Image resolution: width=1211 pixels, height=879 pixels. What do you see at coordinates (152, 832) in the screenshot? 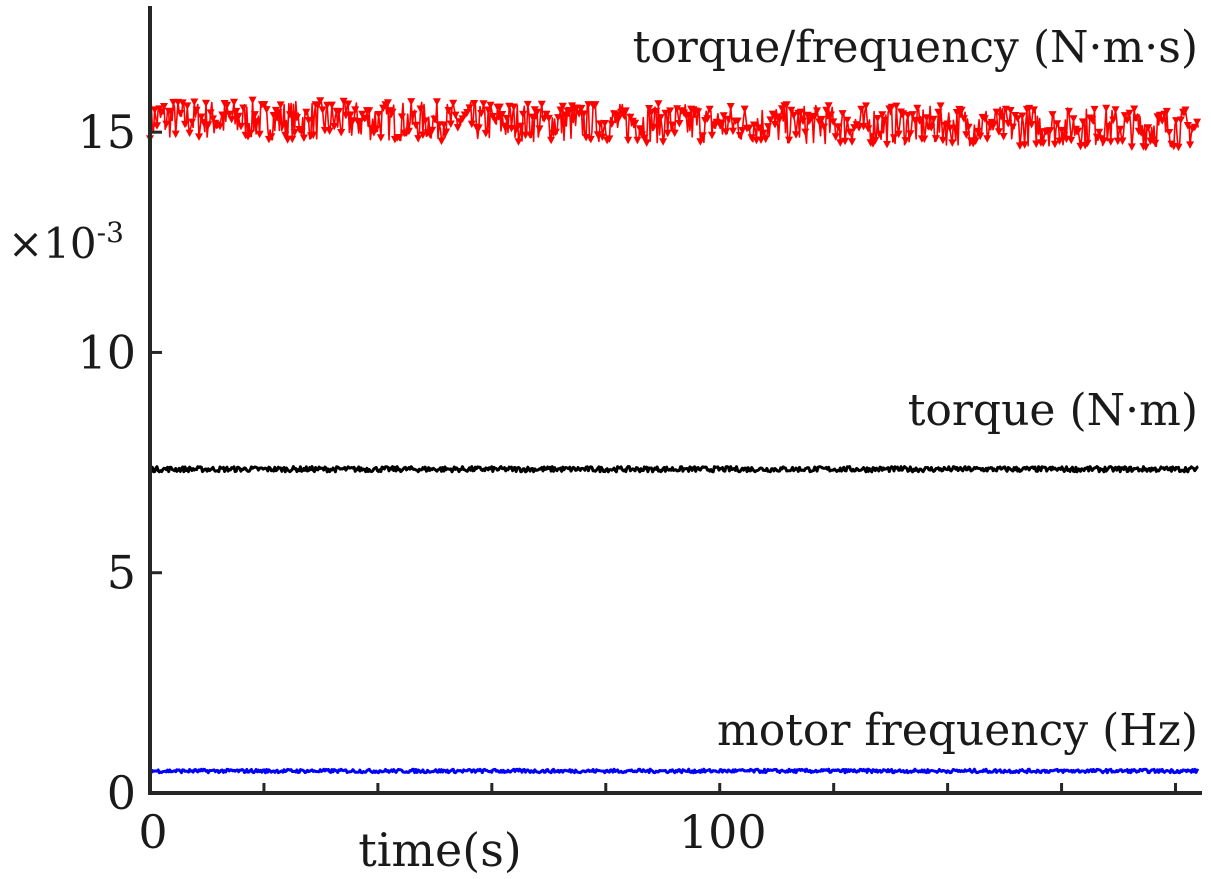
I see `x-tick-label: 0` at bounding box center [152, 832].